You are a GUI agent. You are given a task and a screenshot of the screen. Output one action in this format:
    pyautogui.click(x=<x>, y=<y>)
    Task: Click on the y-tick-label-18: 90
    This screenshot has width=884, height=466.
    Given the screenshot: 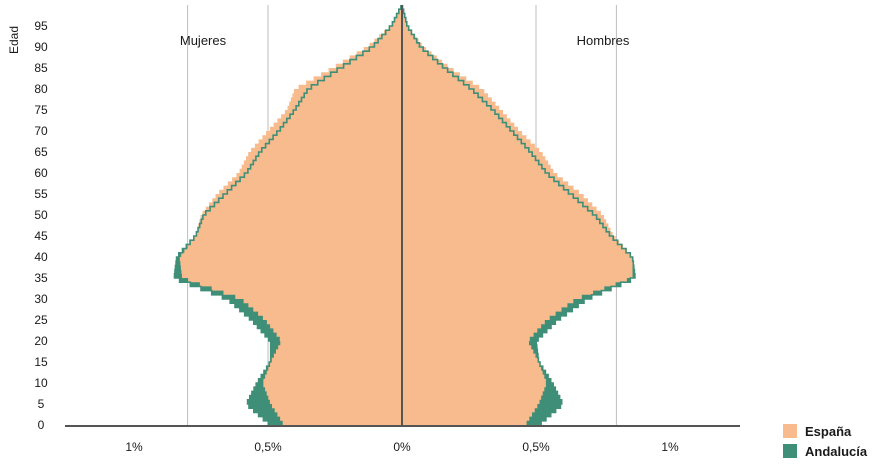 What is the action you would take?
    pyautogui.click(x=41, y=47)
    